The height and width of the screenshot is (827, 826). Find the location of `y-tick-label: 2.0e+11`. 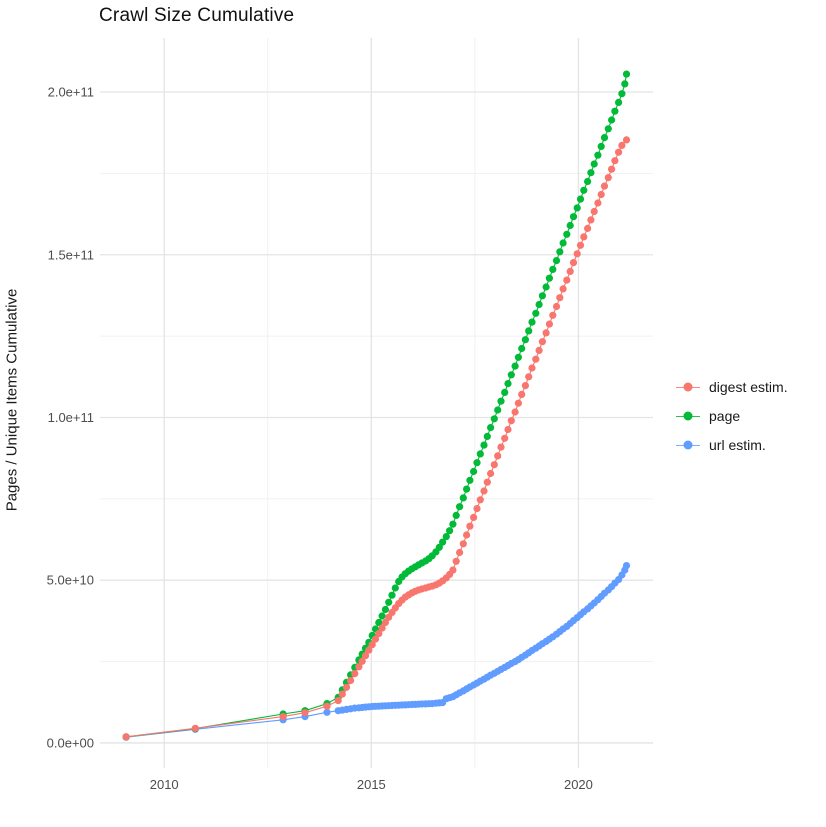

y-tick-label: 2.0e+11 is located at coordinates (71, 92).